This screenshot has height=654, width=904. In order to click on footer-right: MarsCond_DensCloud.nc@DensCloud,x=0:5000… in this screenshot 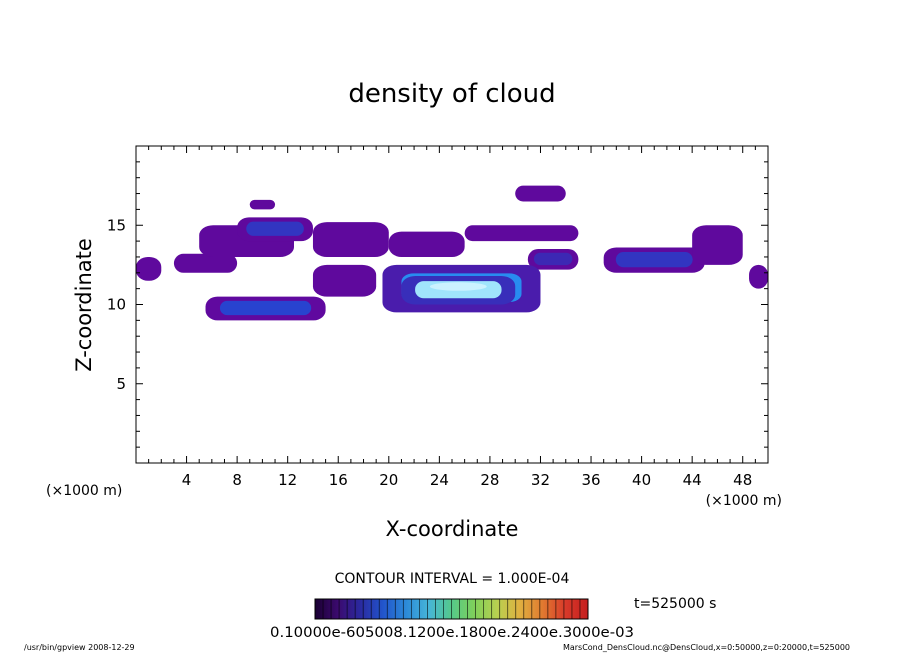, I will do `click(706, 647)`.